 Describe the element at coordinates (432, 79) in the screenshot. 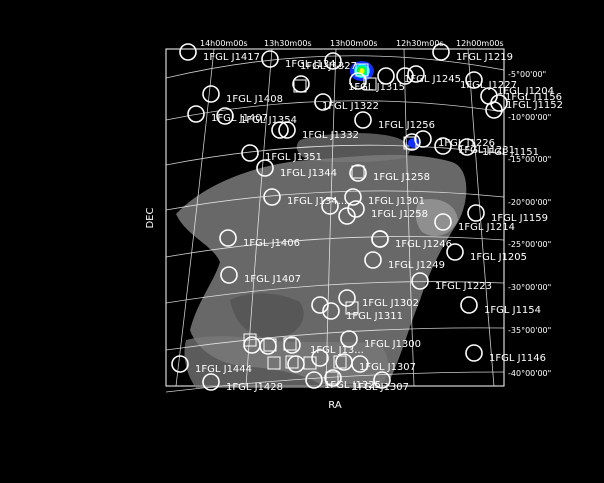

I see `source-label: 1FGL J1245` at that location.